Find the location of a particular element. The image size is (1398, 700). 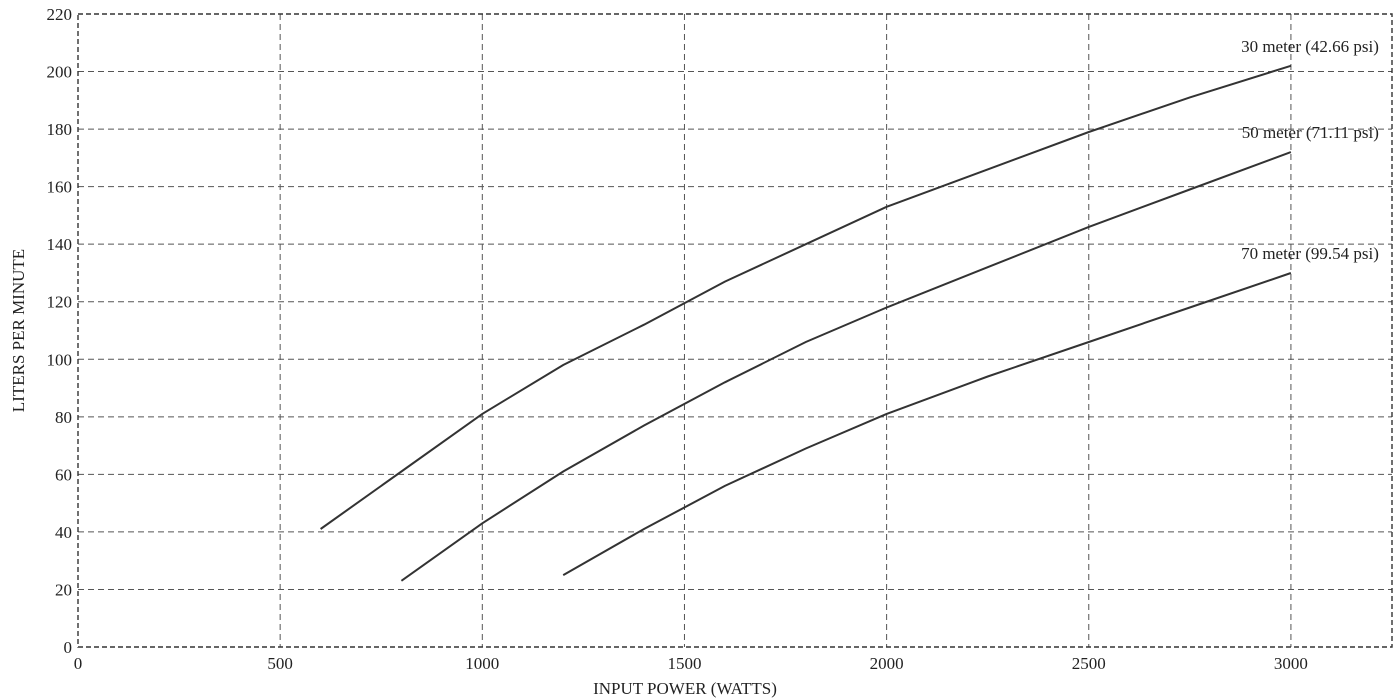

x-tick-label: 2500 is located at coordinates (1089, 663).